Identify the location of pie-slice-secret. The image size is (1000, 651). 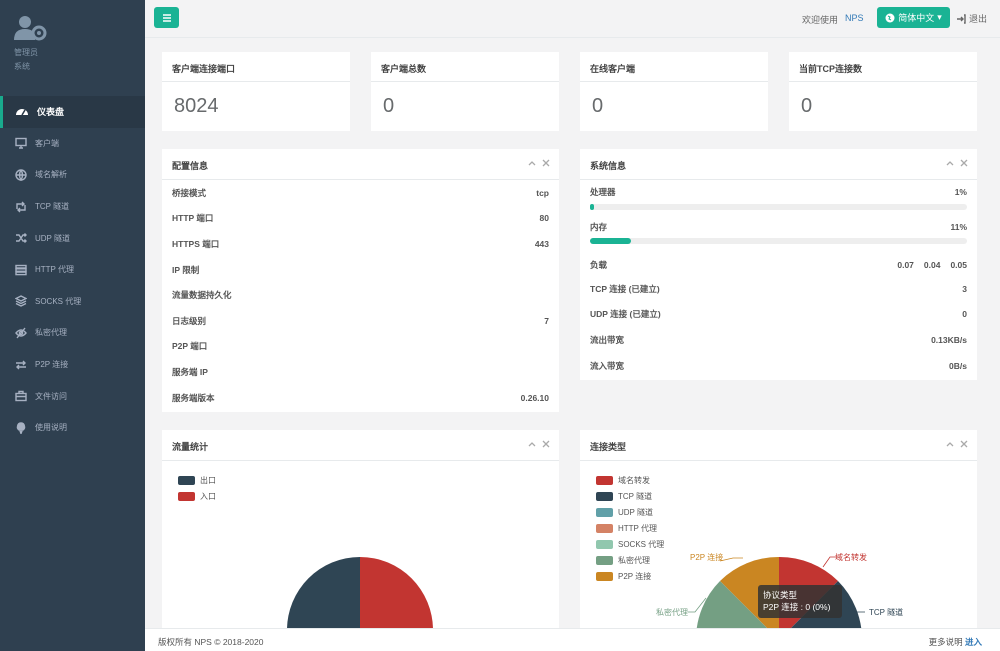
(737, 604).